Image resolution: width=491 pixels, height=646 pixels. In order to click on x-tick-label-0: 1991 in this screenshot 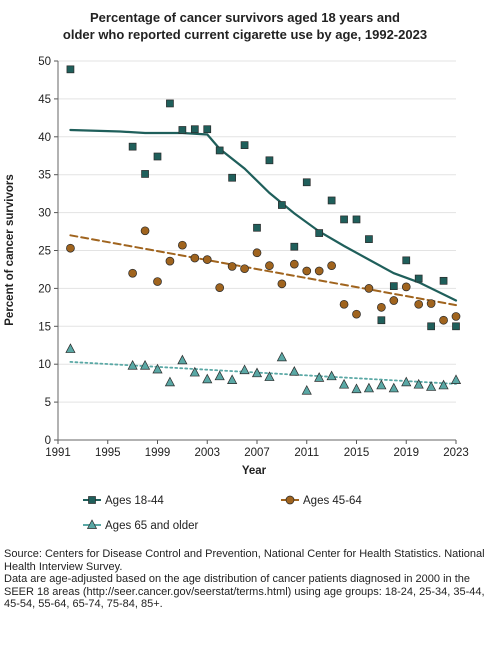, I will do `click(58, 453)`.